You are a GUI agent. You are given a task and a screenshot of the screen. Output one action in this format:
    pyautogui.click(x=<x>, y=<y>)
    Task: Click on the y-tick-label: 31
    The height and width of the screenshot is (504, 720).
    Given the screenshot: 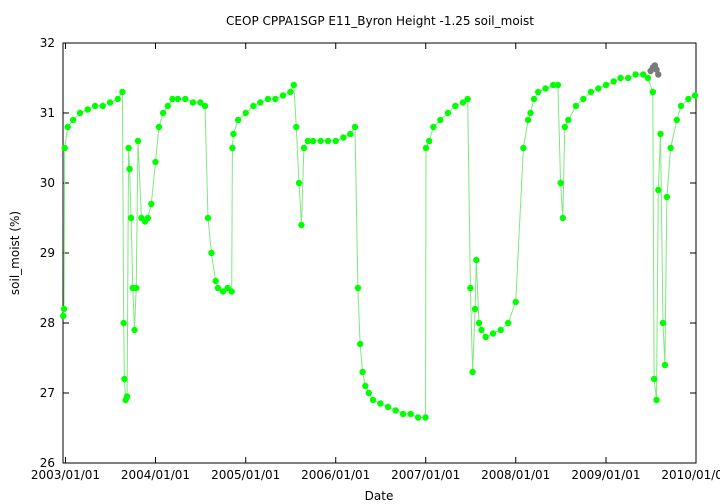 What is the action you would take?
    pyautogui.click(x=47, y=113)
    